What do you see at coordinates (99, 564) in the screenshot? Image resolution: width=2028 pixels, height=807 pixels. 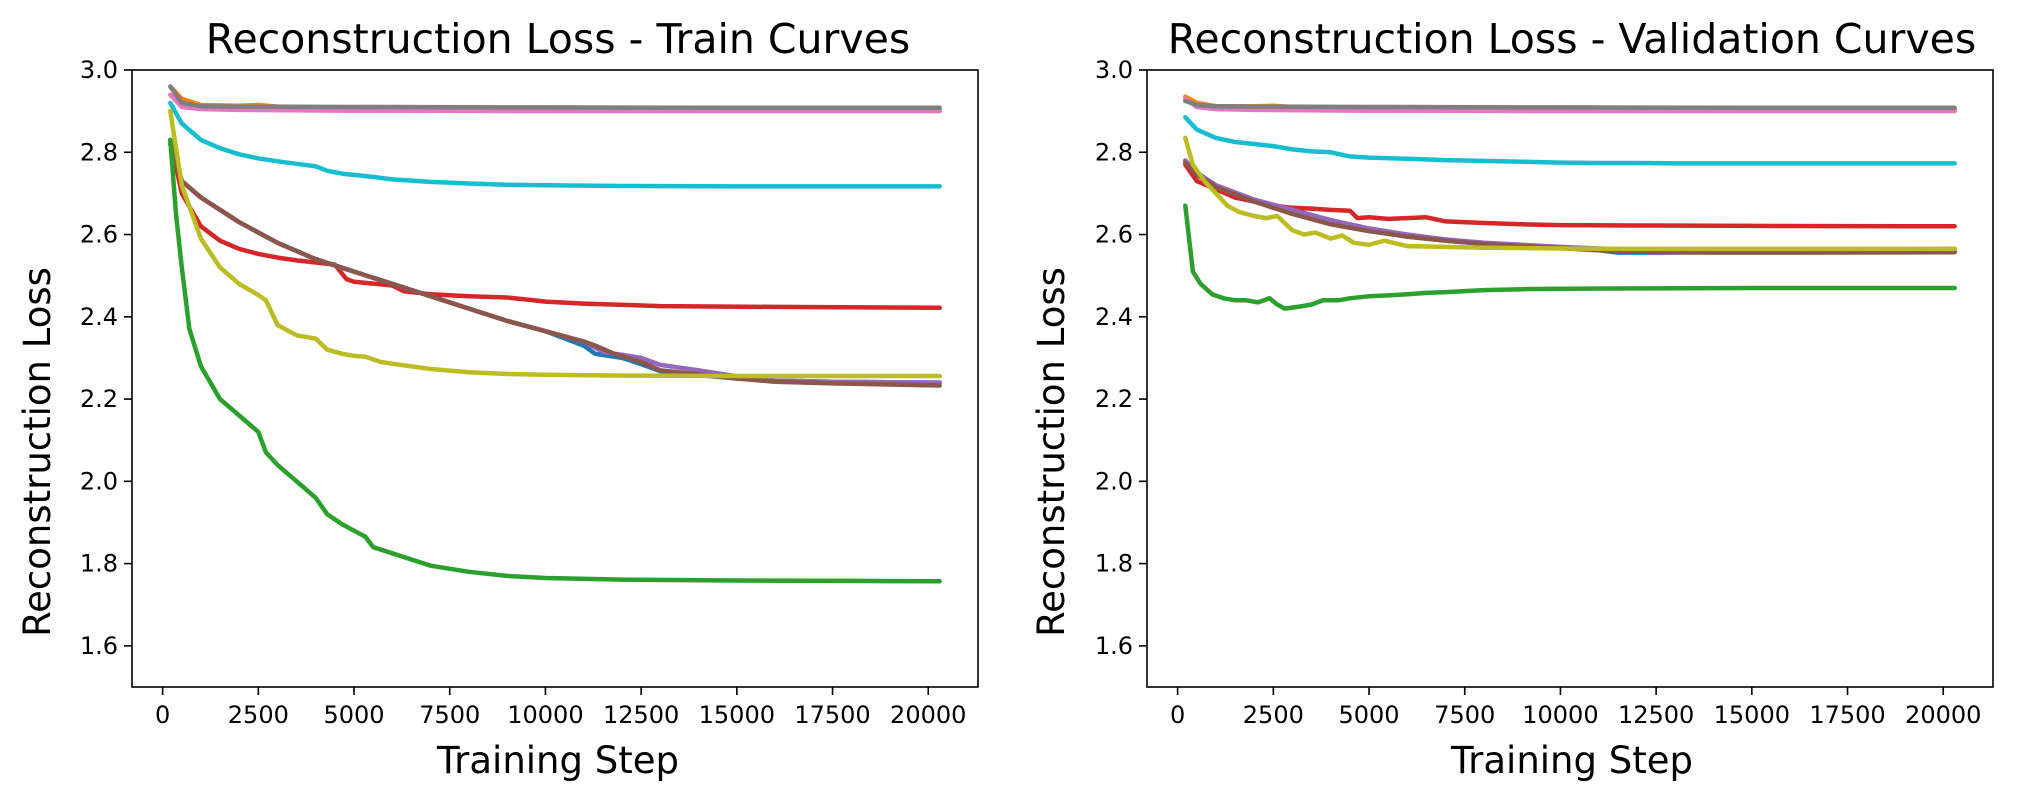 I see `train-y-tick-label: 1.8` at bounding box center [99, 564].